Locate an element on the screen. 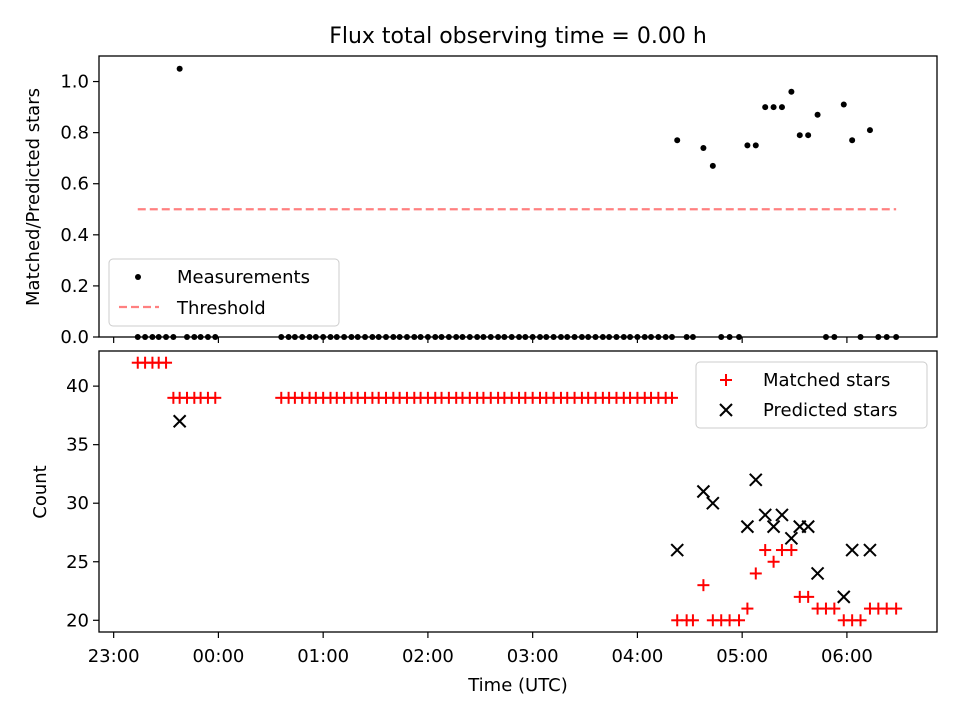  figure-title: Flux total observing time = 0.00 h is located at coordinates (518, 36).